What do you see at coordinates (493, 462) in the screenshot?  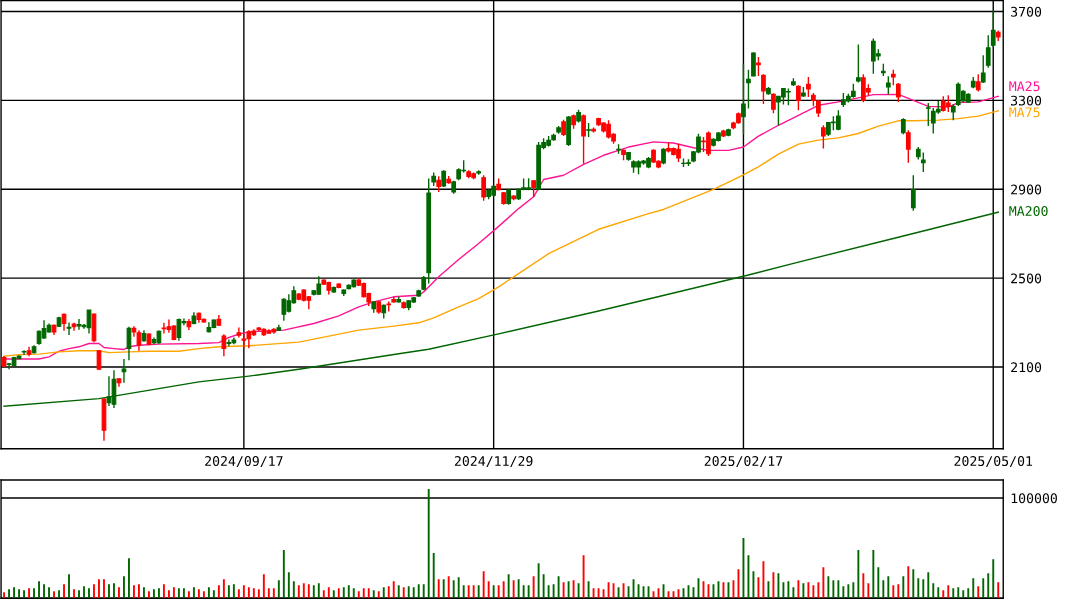 I see `x-tick-label: 2024/11/29` at bounding box center [493, 462].